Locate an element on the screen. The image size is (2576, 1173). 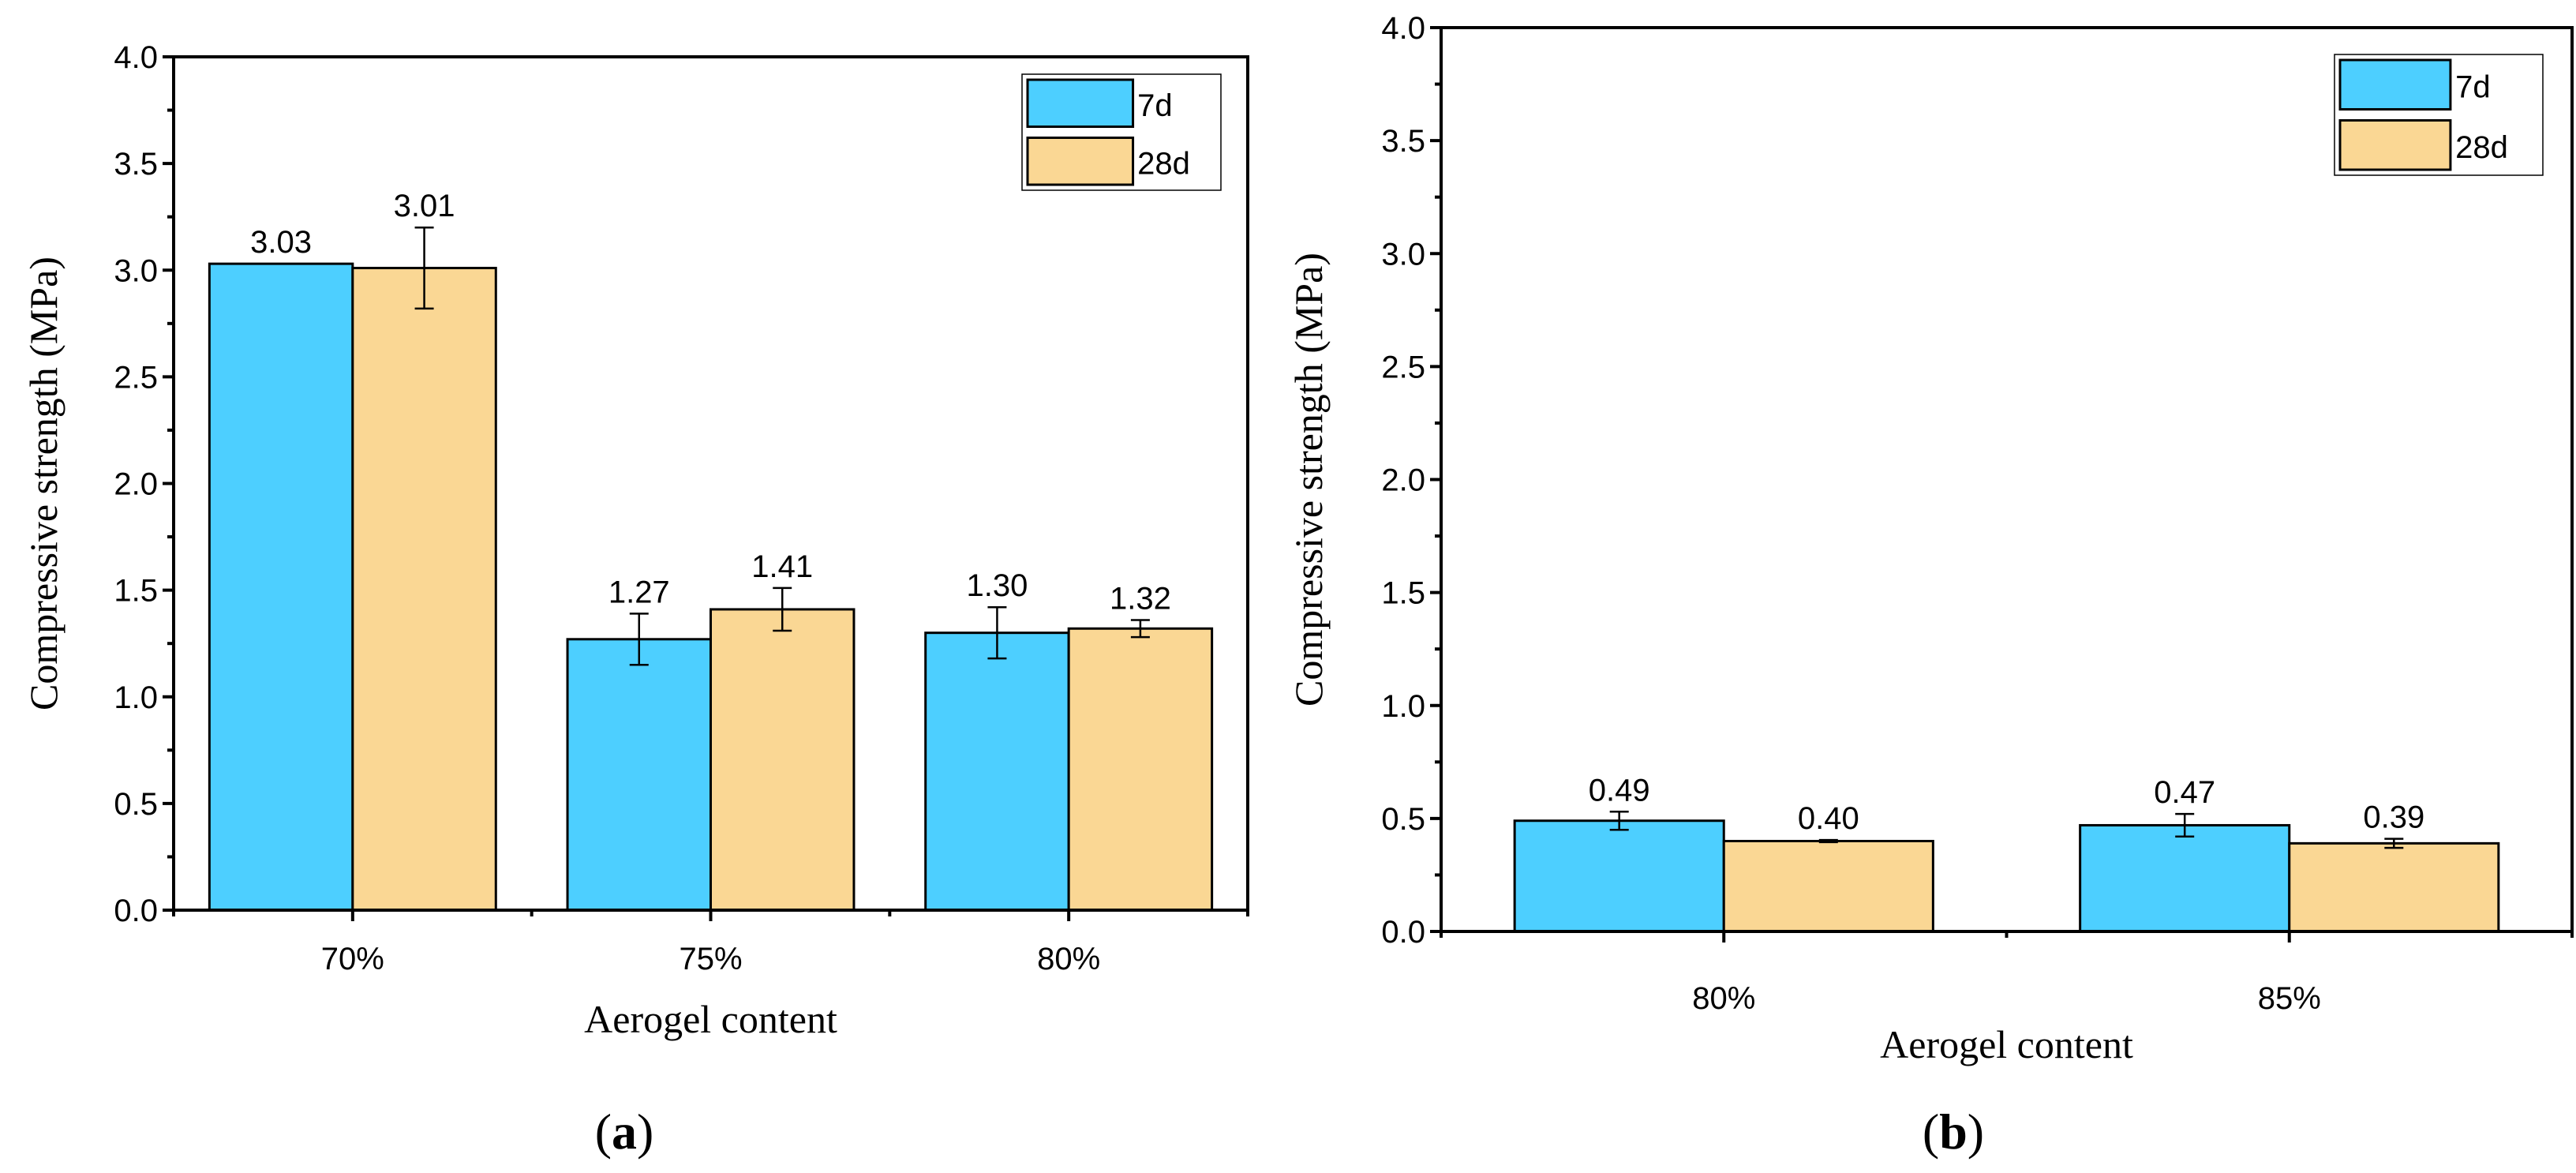
data-label: 0.39 is located at coordinates (2393, 817).